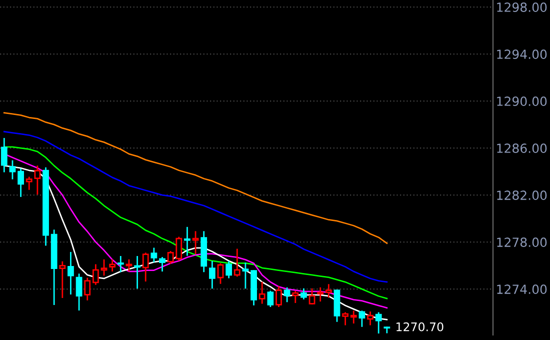 The height and width of the screenshot is (340, 550). Describe the element at coordinates (522, 101) in the screenshot. I see `y-tick-label: 1290.00` at that location.